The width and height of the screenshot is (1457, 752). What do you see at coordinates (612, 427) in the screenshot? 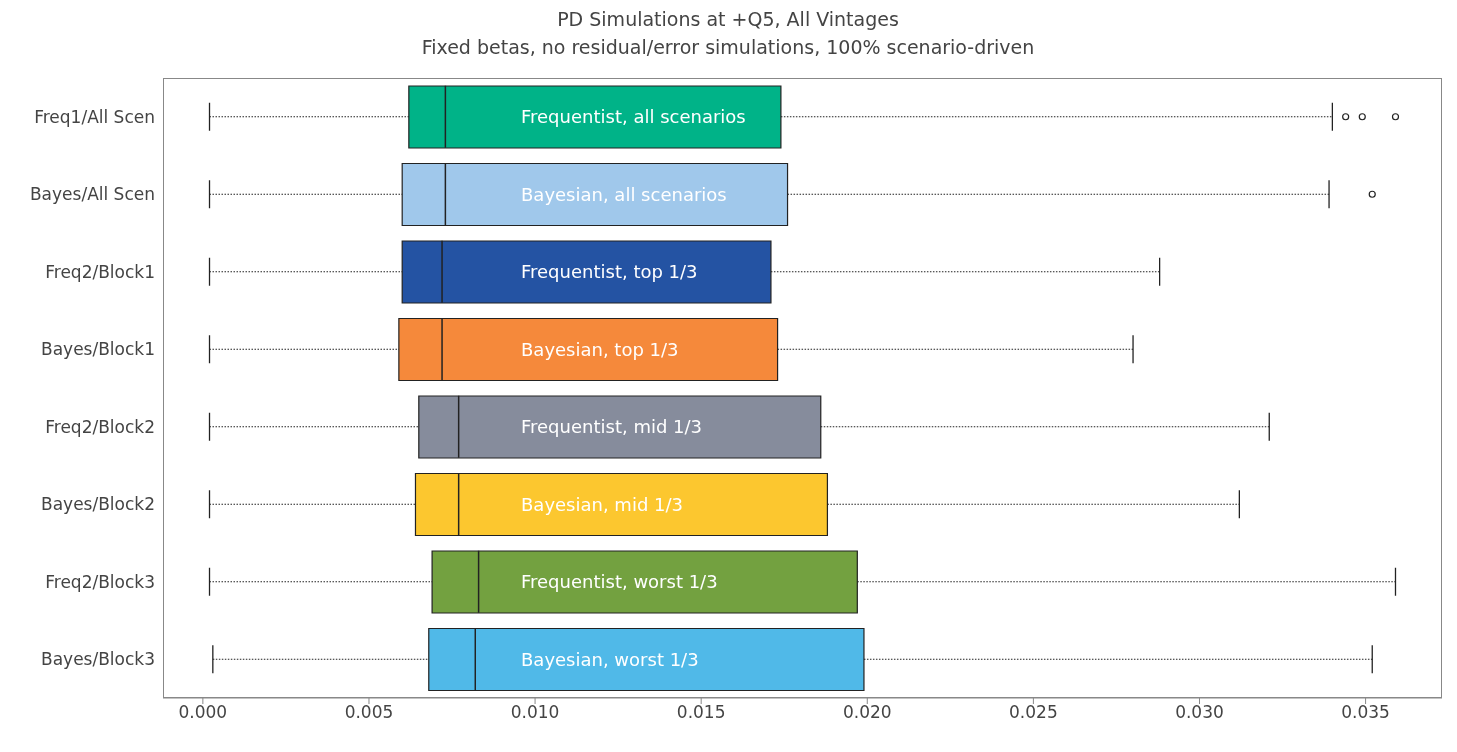
I see `annotation: Frequentist, mid 1/3` at bounding box center [612, 427].